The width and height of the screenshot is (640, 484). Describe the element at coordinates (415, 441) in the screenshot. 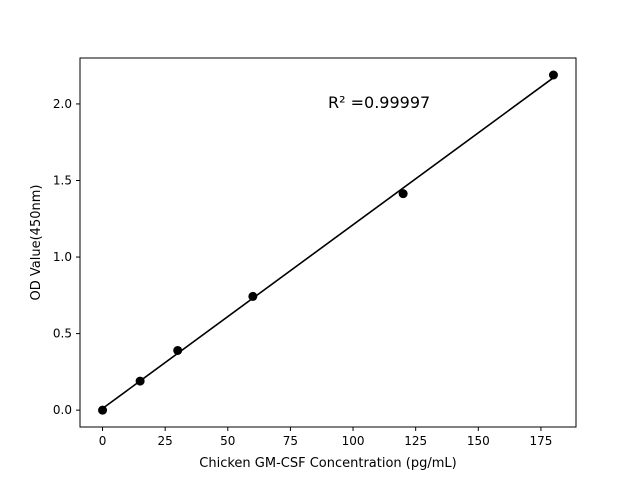

I see `x-tick-label: 125` at that location.